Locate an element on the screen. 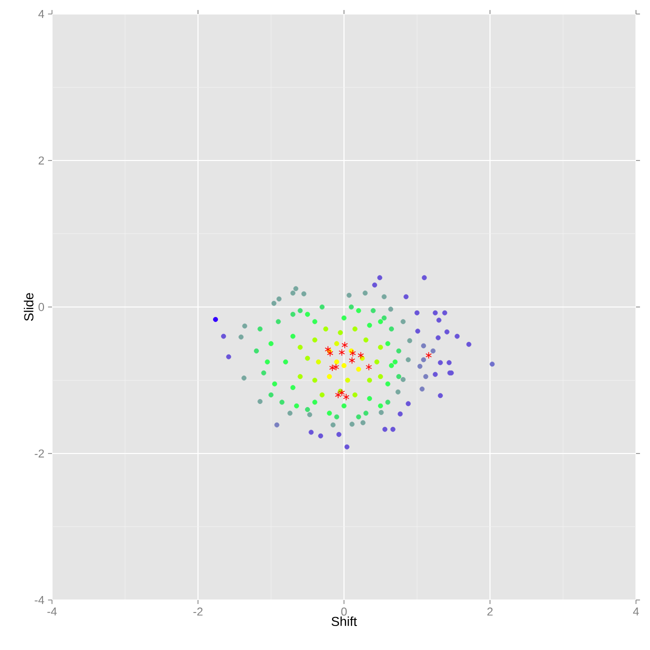 The image size is (650, 650). y-tick-label: 2 is located at coordinates (41, 160).